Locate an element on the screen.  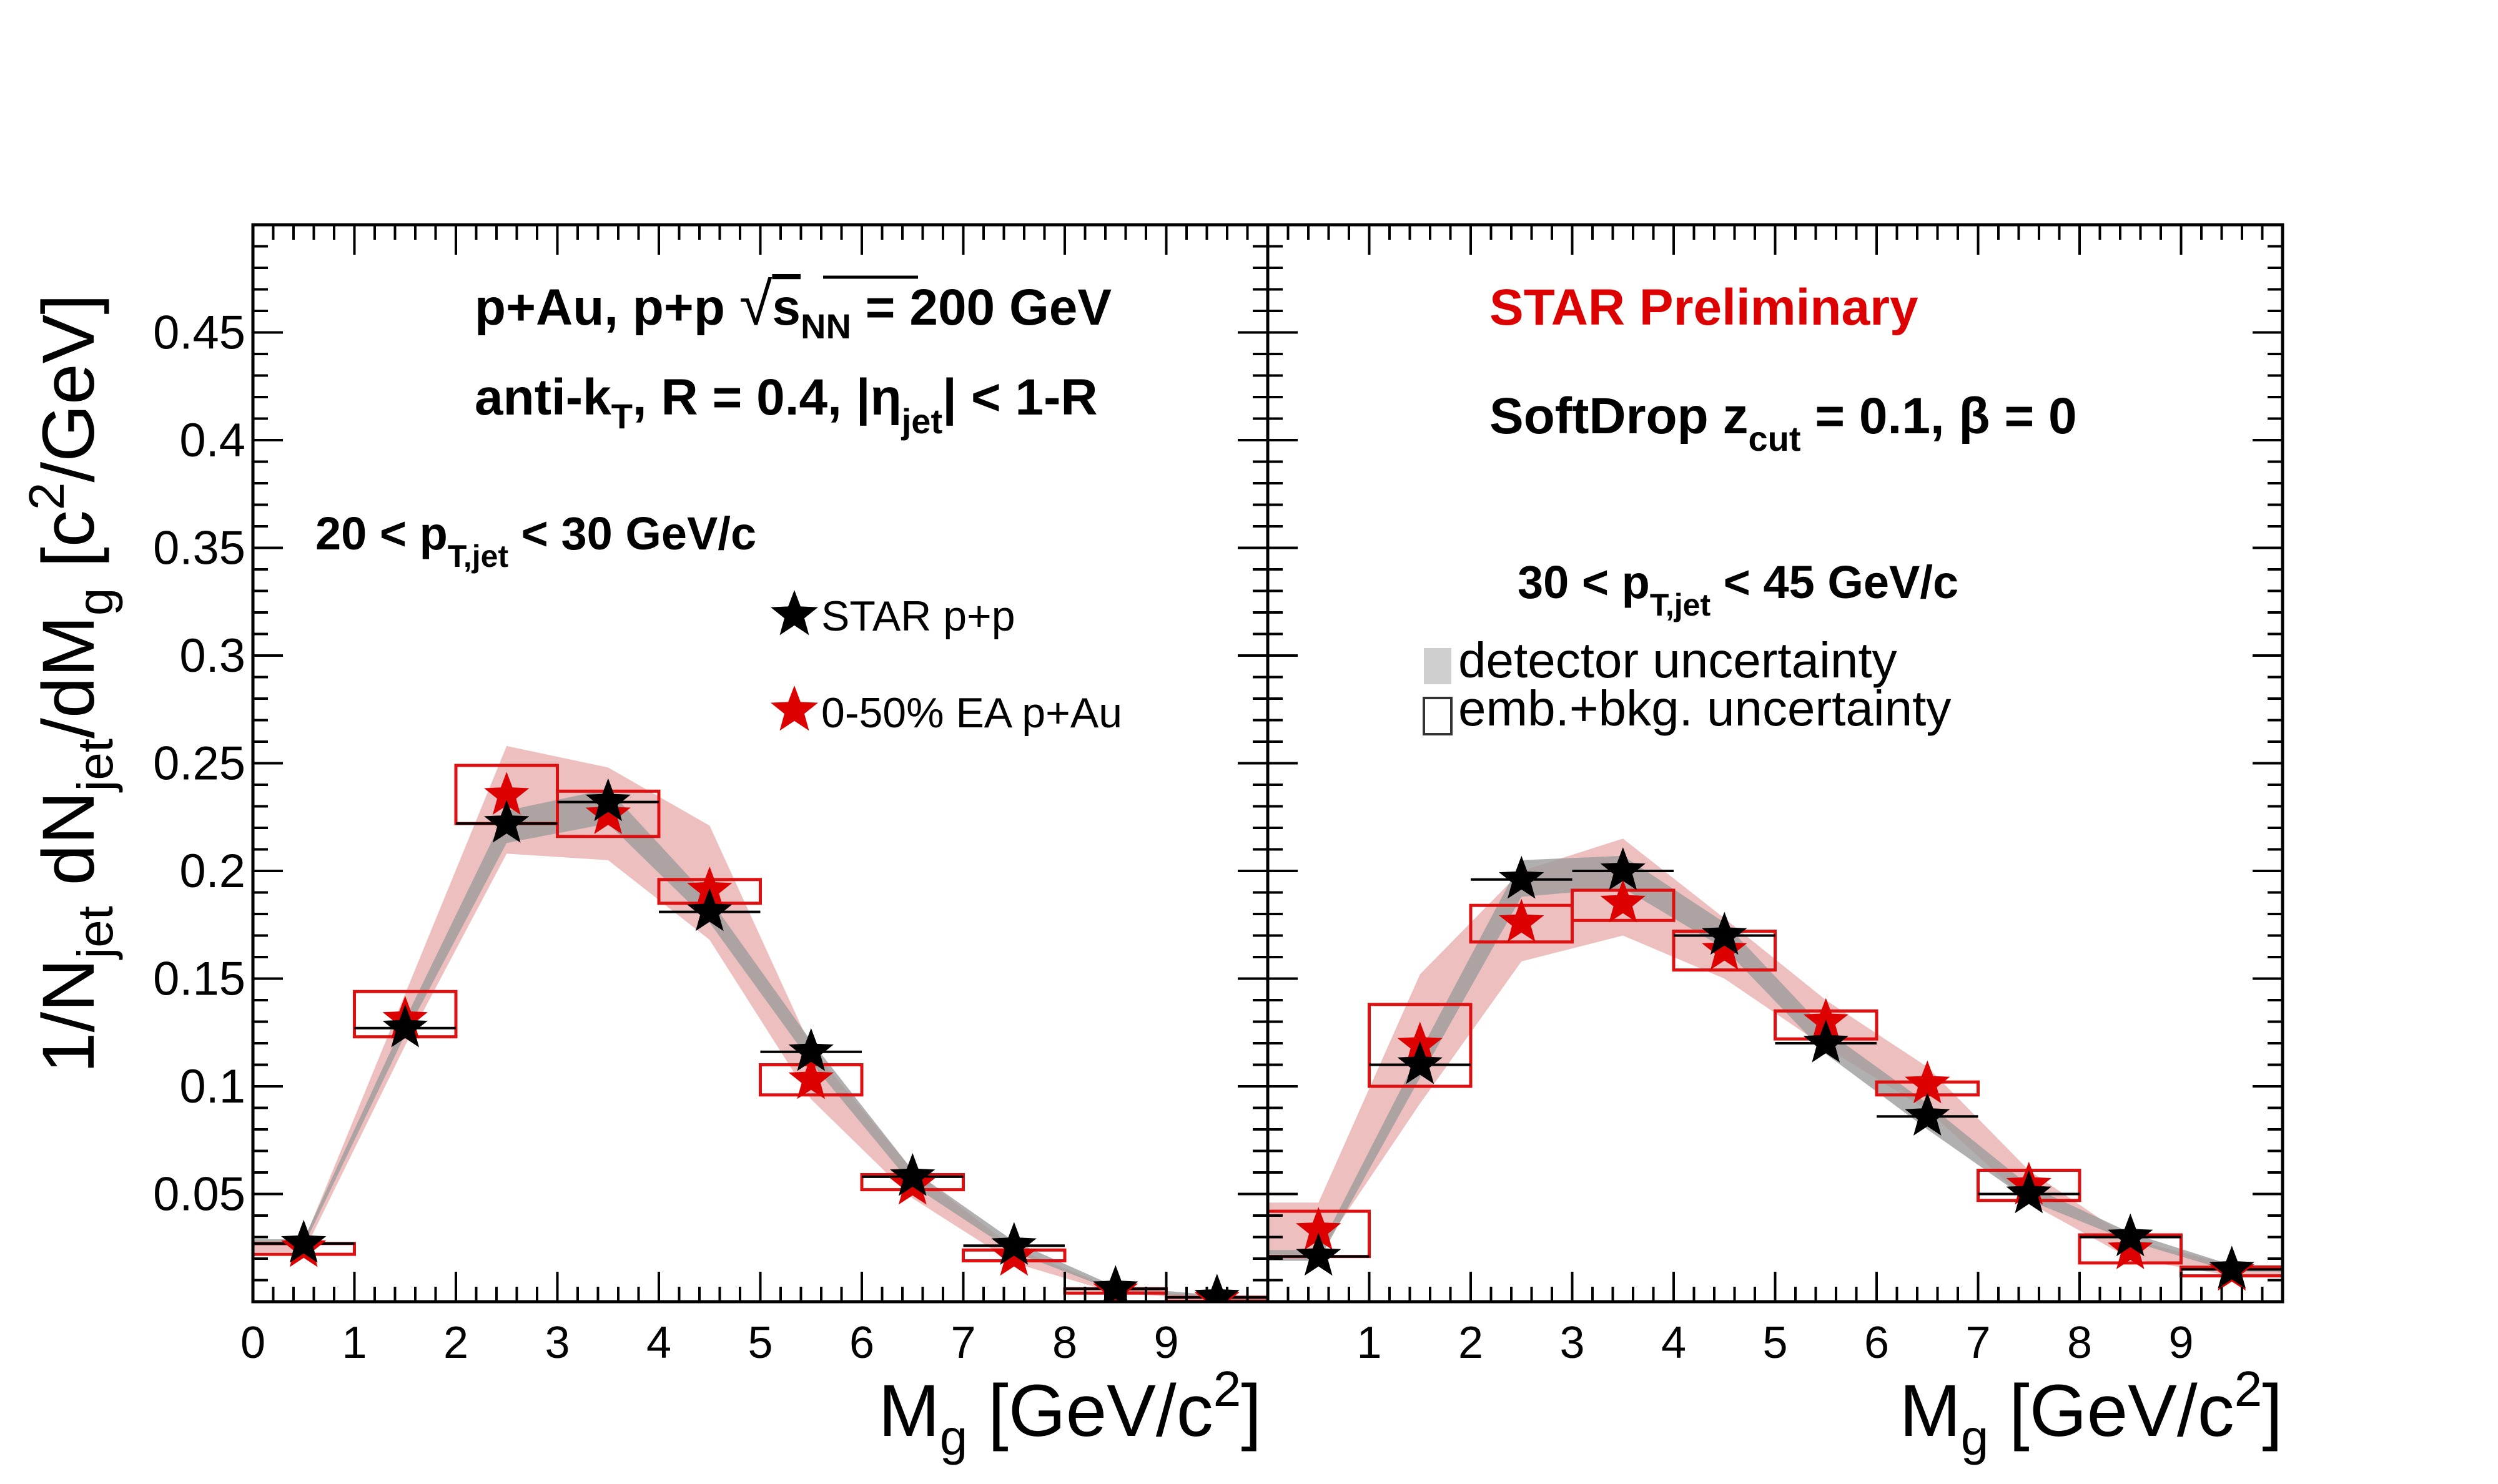
x-tick-label: 0 is located at coordinates (253, 1343).